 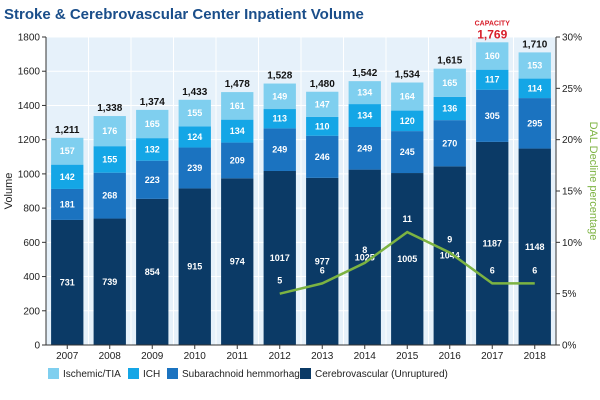 What do you see at coordinates (449, 240) in the screenshot?
I see `line-point-label: 9` at bounding box center [449, 240].